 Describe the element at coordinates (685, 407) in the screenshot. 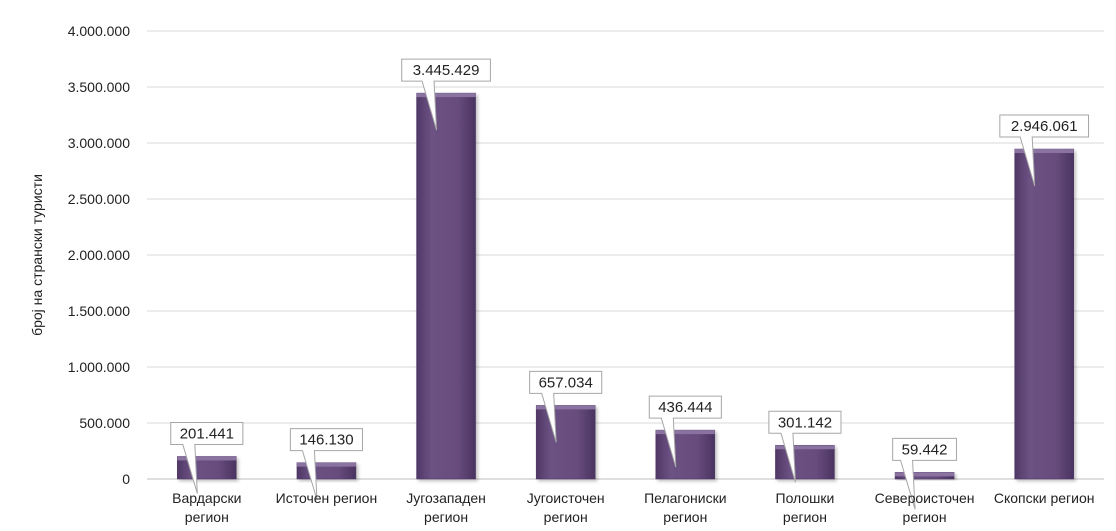

I see `data-label: 436.444` at that location.